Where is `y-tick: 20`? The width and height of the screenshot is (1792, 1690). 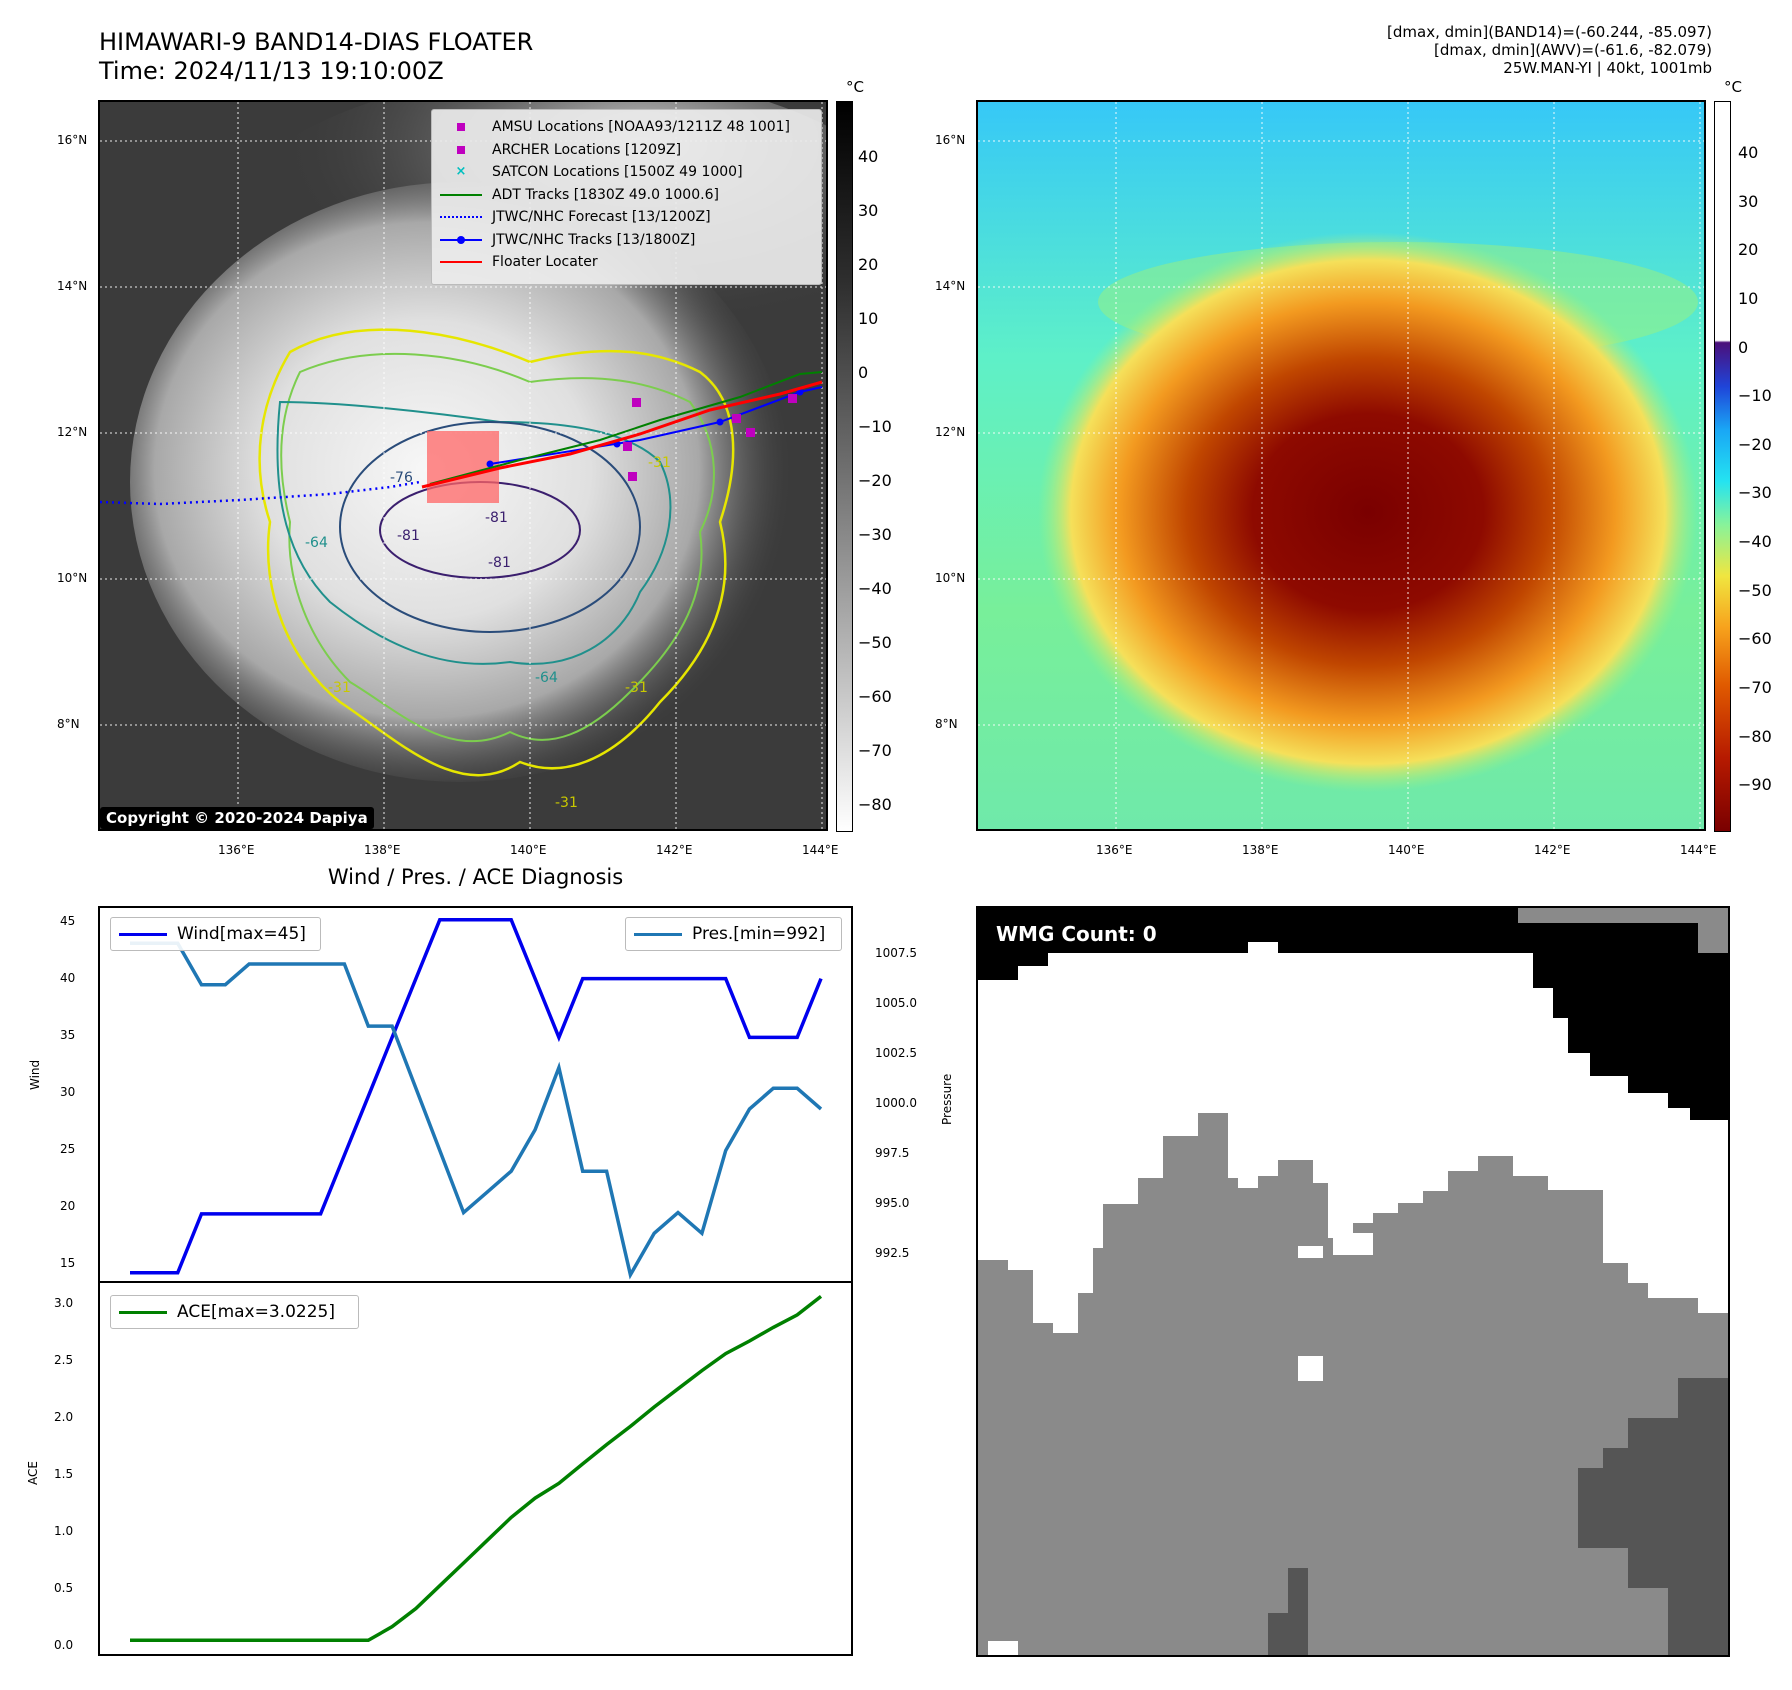 y-tick: 20 is located at coordinates (68, 1206).